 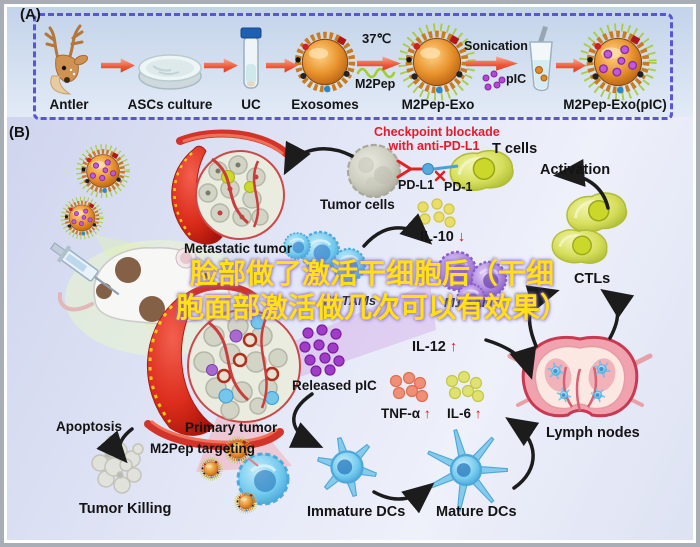 What do you see at coordinates (357, 204) in the screenshot?
I see `label-tumor-cells: Tumor cells` at bounding box center [357, 204].